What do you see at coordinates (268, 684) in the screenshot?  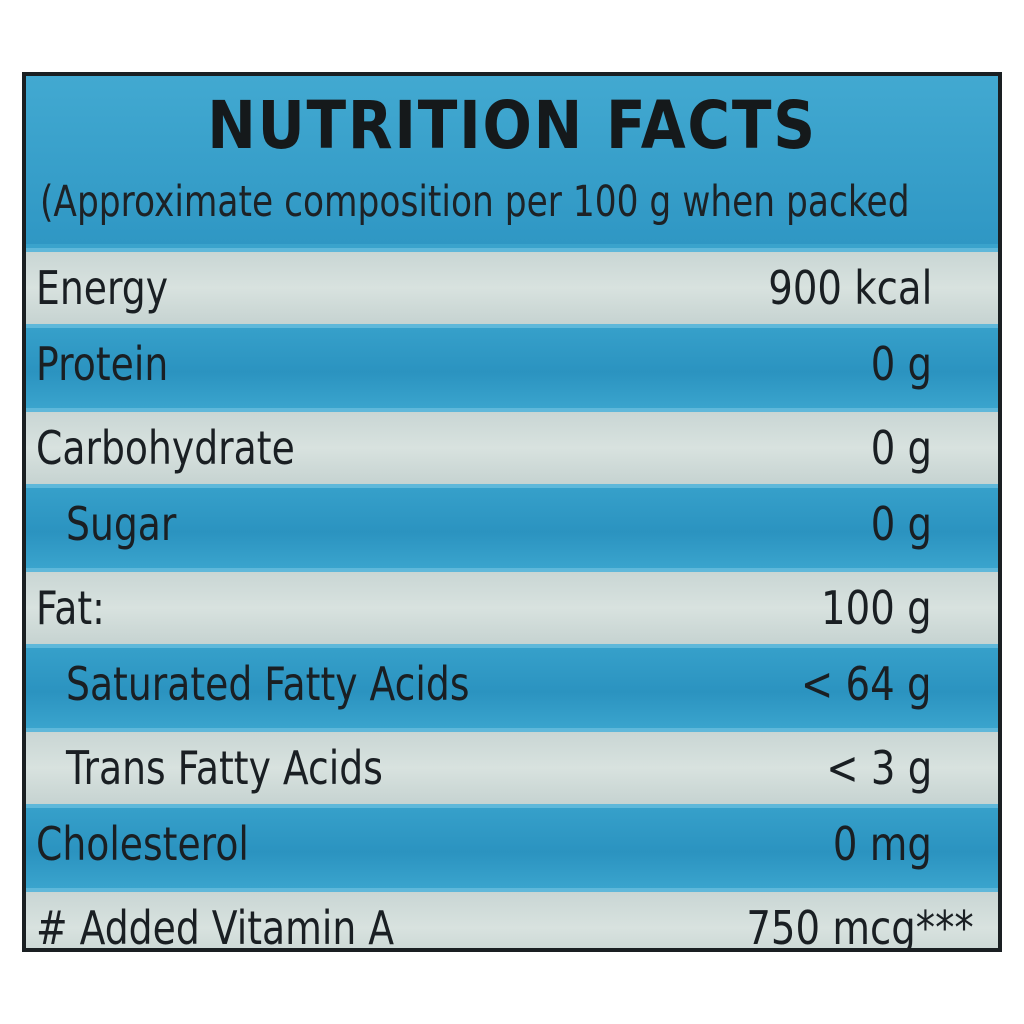 I see `nutrient-label: Saturated Fatty Acids` at bounding box center [268, 684].